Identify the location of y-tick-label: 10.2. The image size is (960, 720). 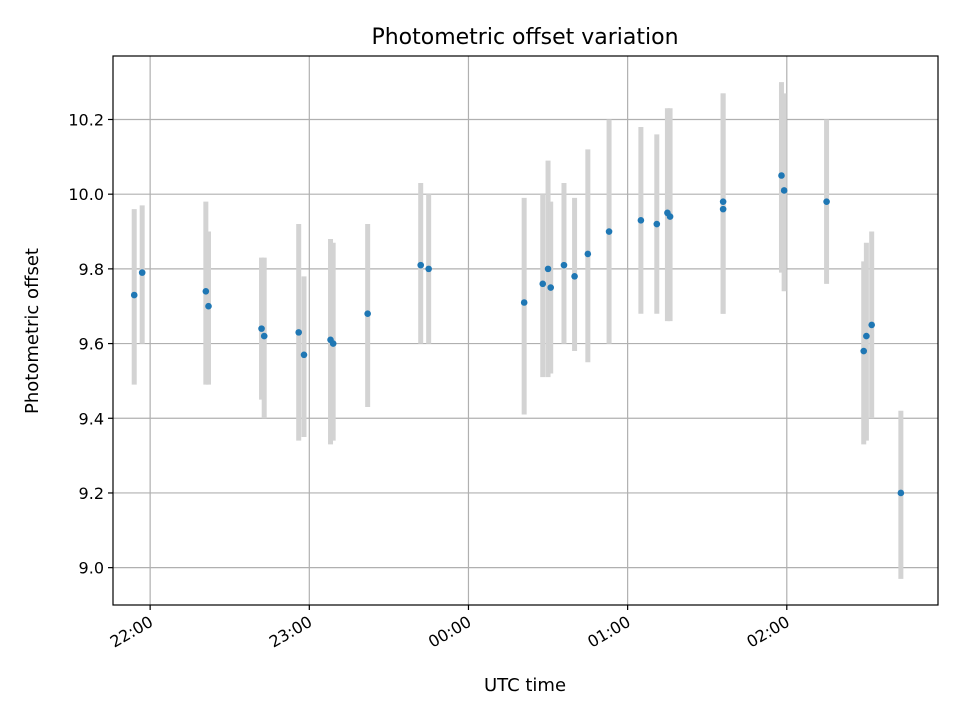
(86, 119).